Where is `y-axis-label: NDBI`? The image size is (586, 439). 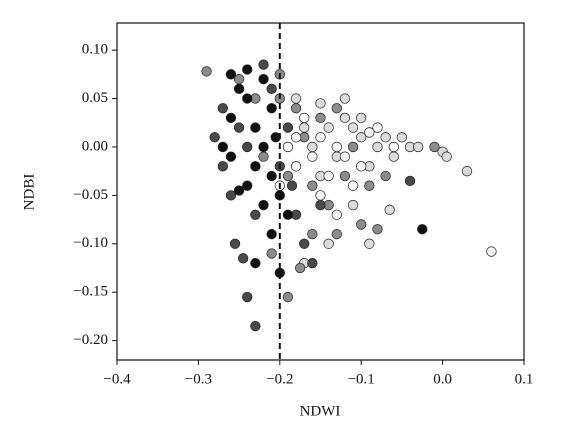 y-axis-label: NDBI is located at coordinates (29, 192).